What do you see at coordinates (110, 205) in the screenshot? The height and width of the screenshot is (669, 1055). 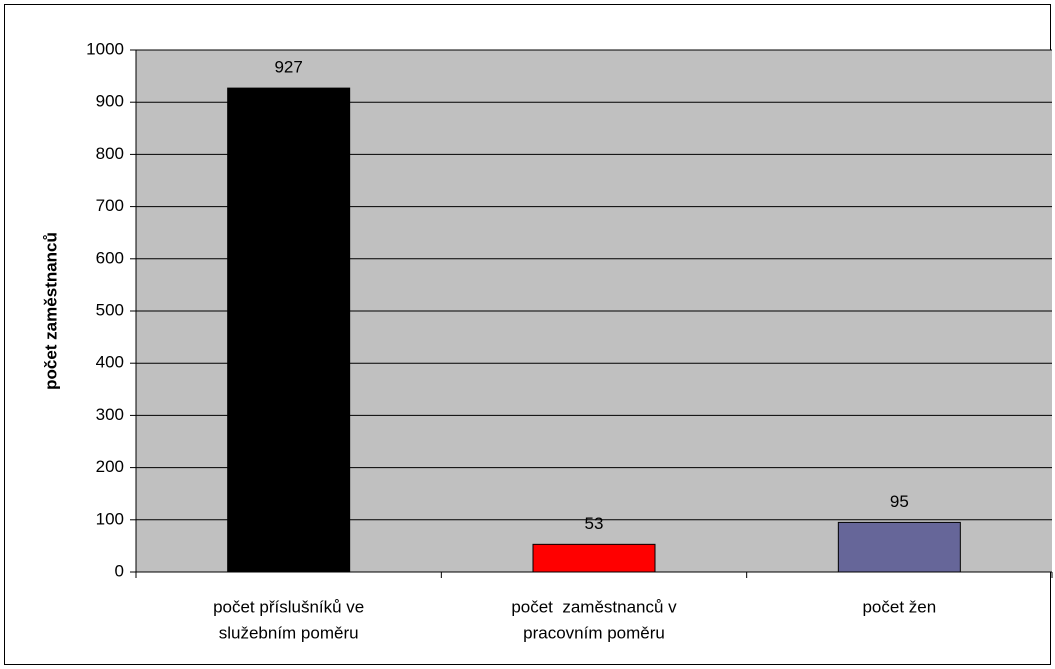 I see `y-tick-label: 700` at bounding box center [110, 205].